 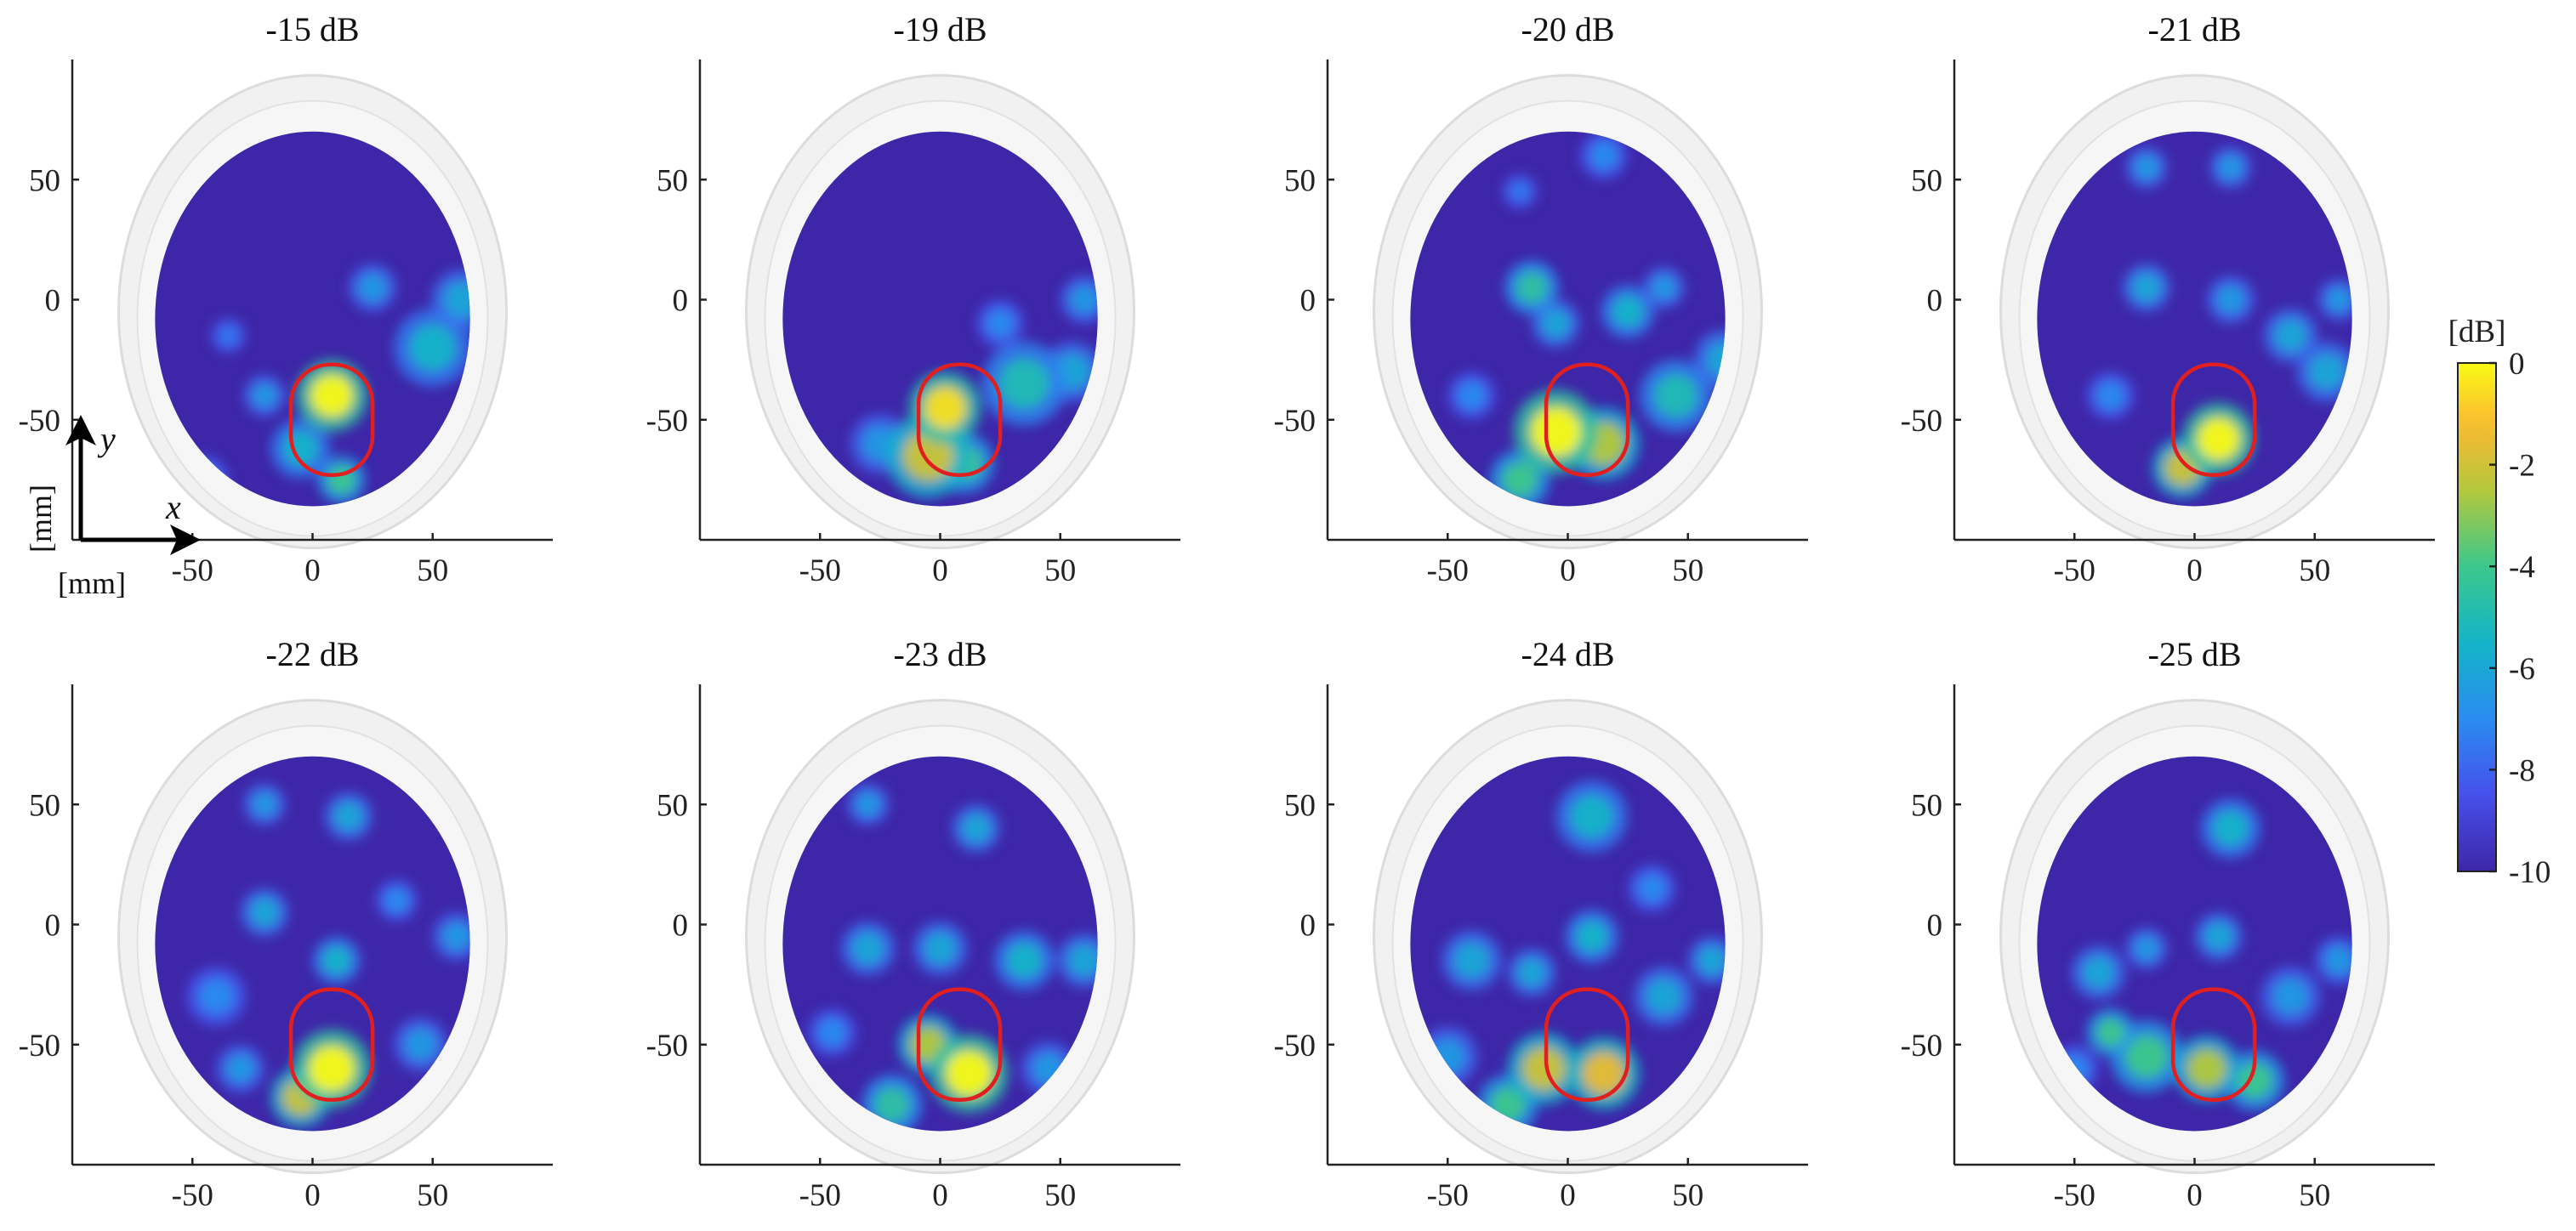 I want to click on panel-title: -25 dB, so click(x=2195, y=654).